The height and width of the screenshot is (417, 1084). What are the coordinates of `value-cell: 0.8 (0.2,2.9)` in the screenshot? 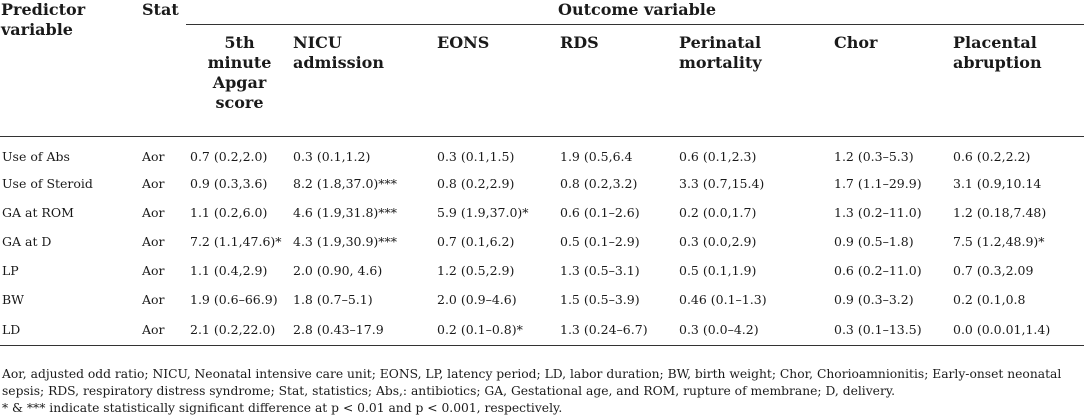 It's located at (476, 183).